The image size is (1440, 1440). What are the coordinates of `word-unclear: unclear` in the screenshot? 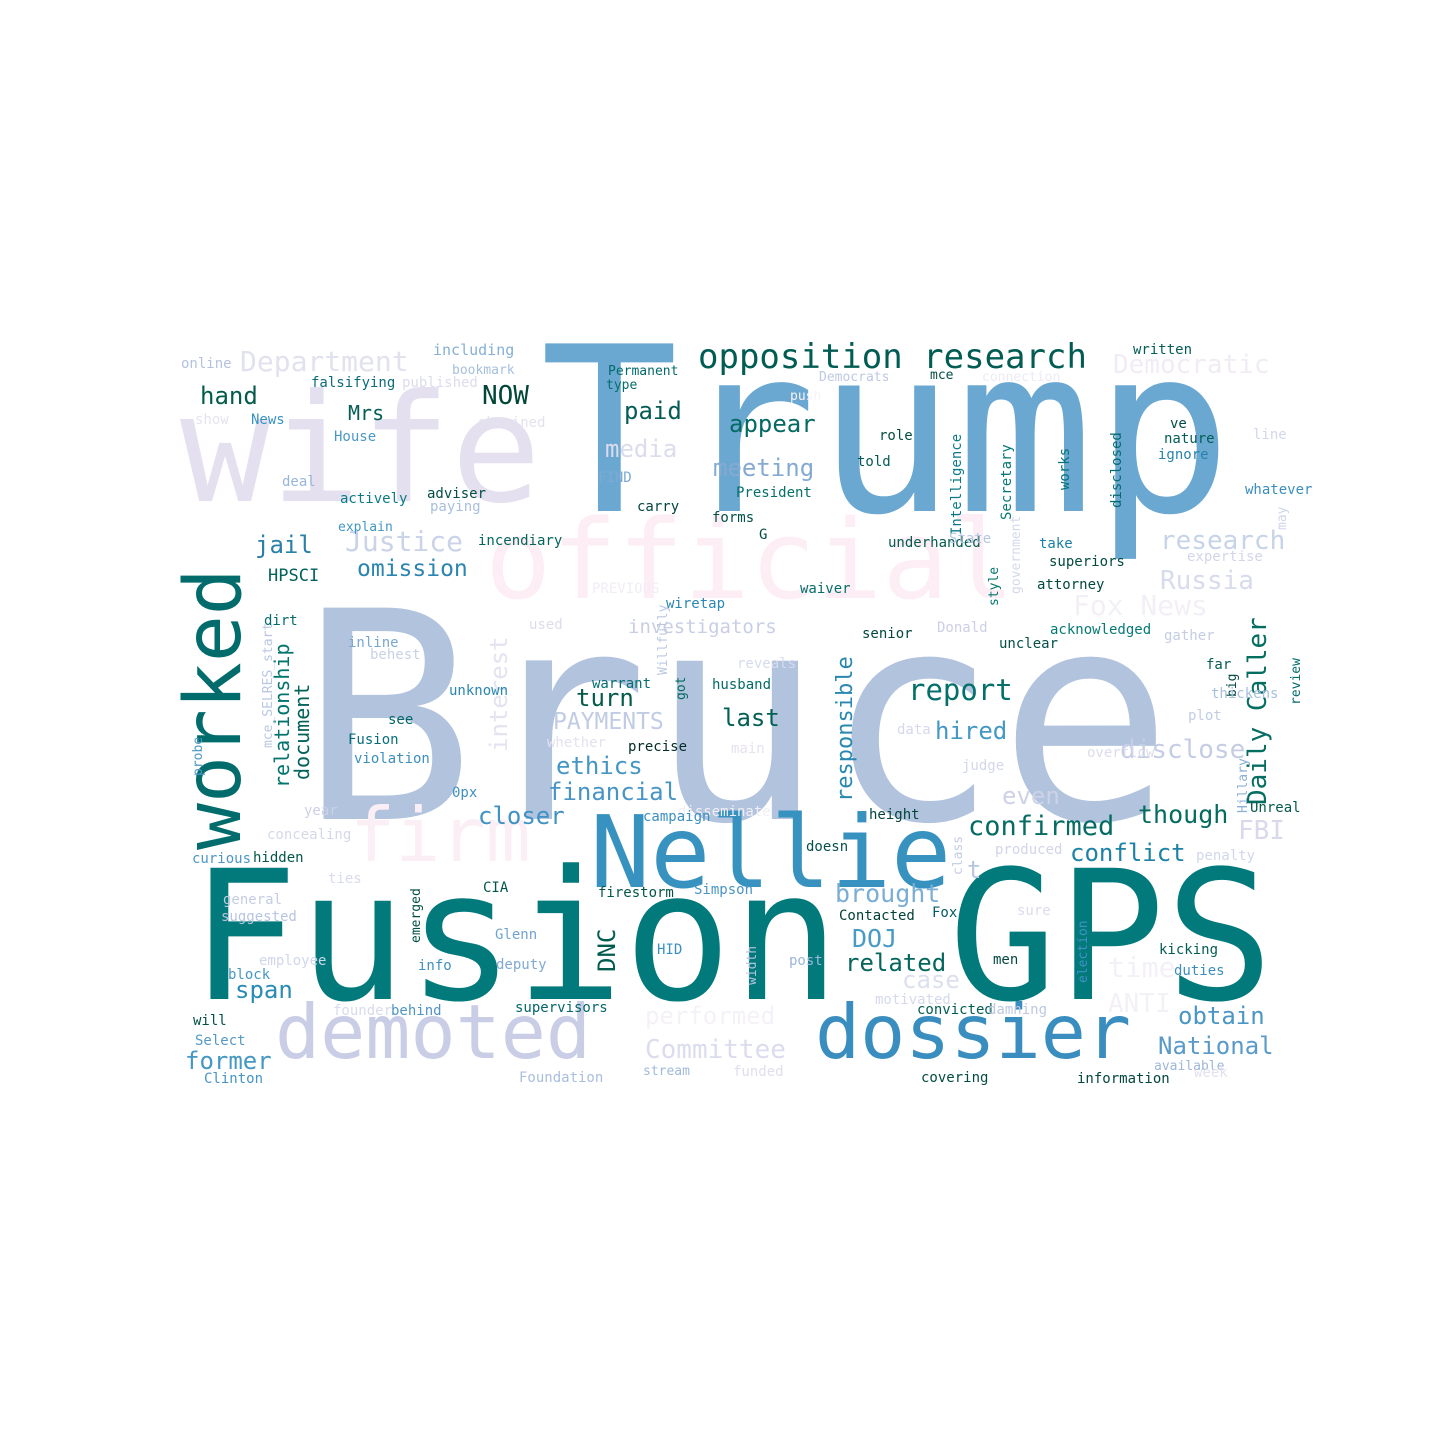 It's located at (1029, 644).